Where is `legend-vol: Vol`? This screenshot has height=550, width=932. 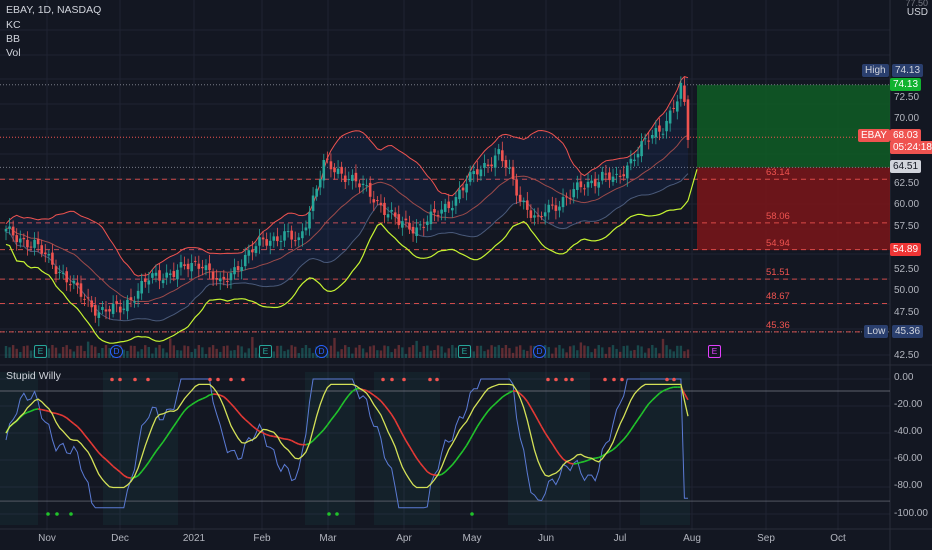 legend-vol: Vol is located at coordinates (13, 53).